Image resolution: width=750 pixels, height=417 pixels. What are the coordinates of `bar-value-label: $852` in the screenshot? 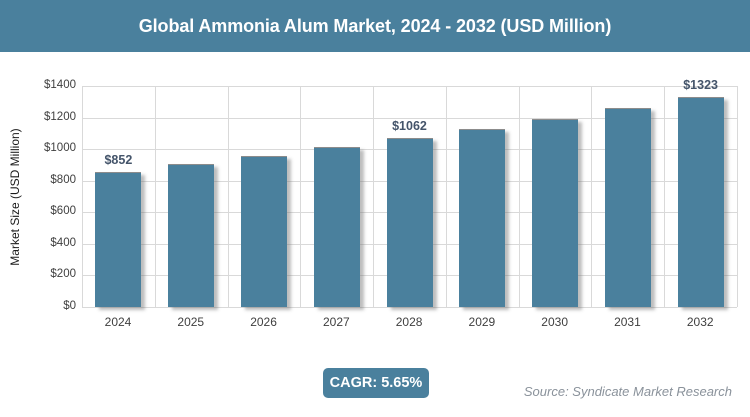 It's located at (118, 159).